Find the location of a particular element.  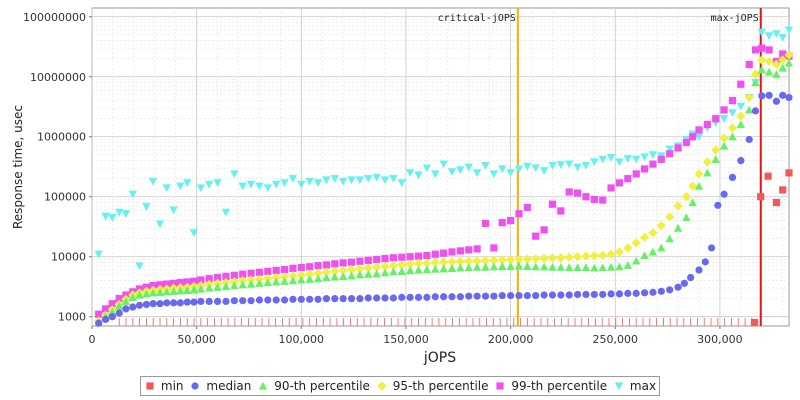

legend-marker-max is located at coordinates (619, 386).